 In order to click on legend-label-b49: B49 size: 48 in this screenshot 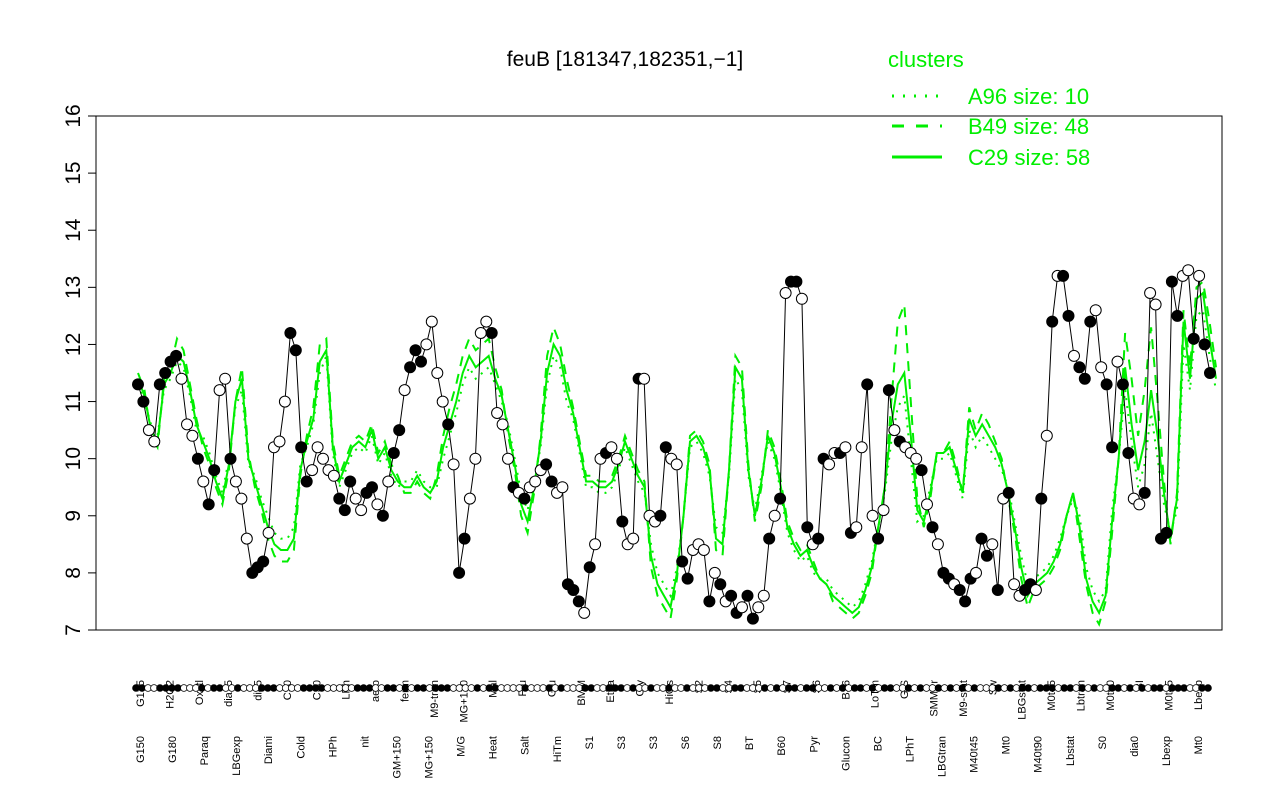, I will do `click(1028, 126)`.